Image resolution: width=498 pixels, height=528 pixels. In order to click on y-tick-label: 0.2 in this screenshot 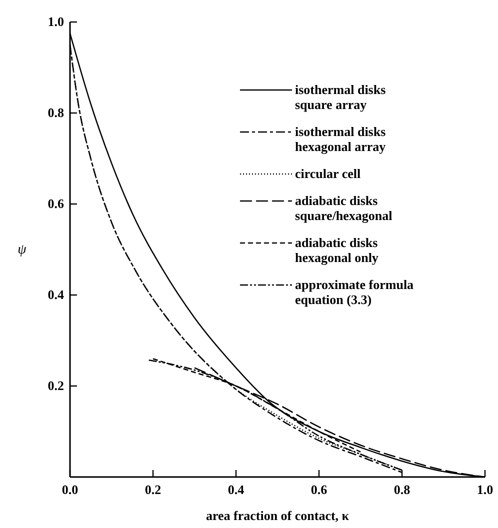, I will do `click(56, 385)`.